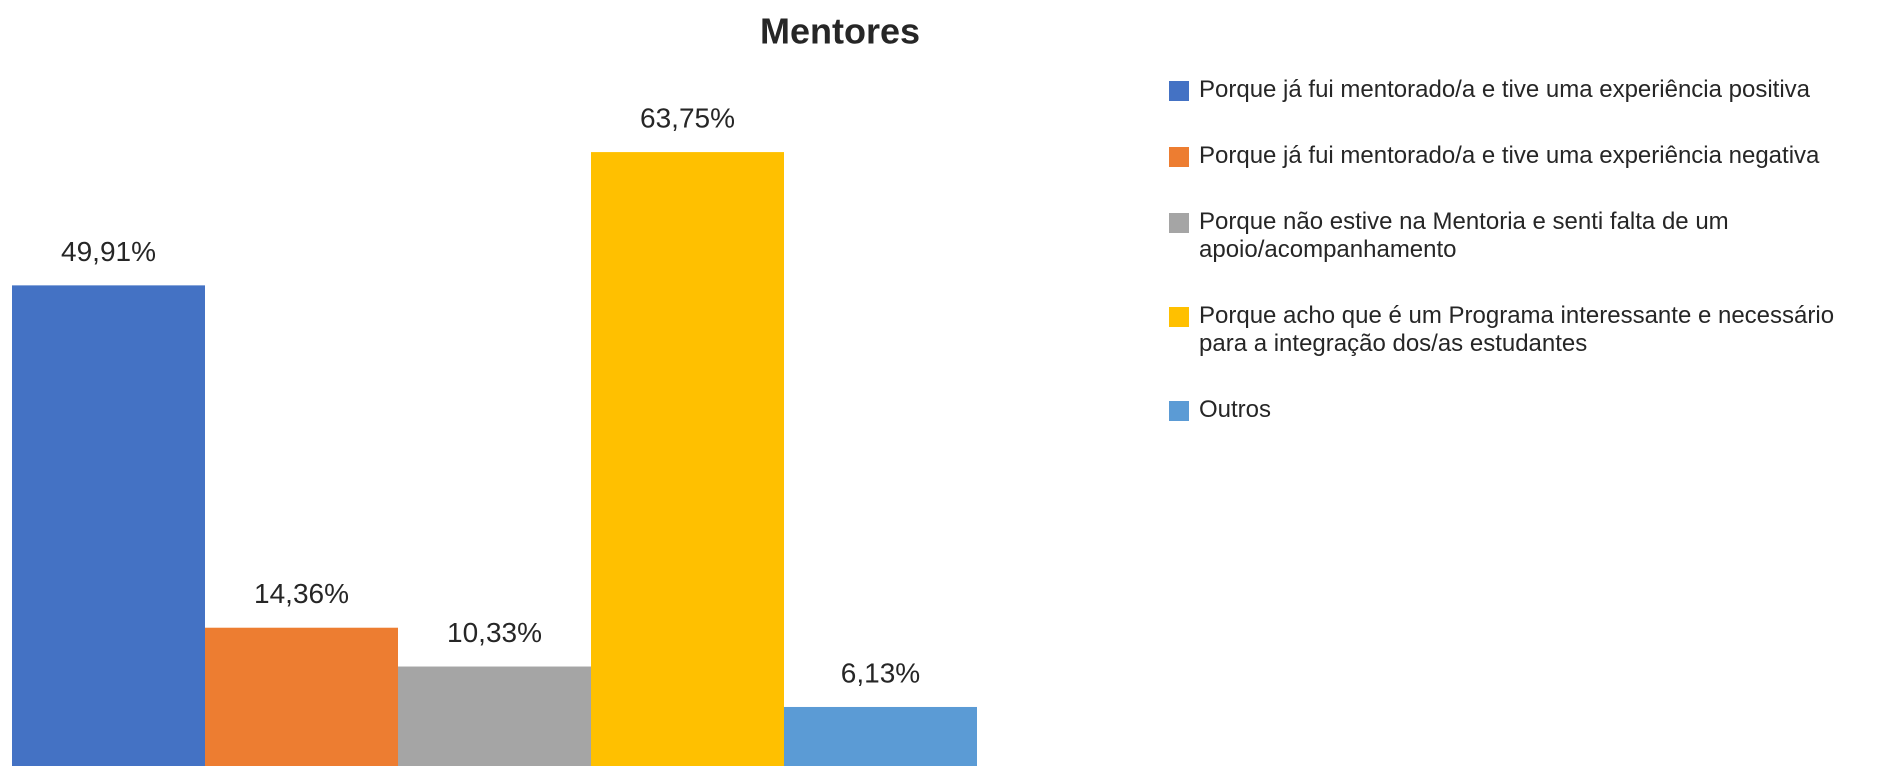  Describe the element at coordinates (108, 251) in the screenshot. I see `data-label: 49,91%` at that location.